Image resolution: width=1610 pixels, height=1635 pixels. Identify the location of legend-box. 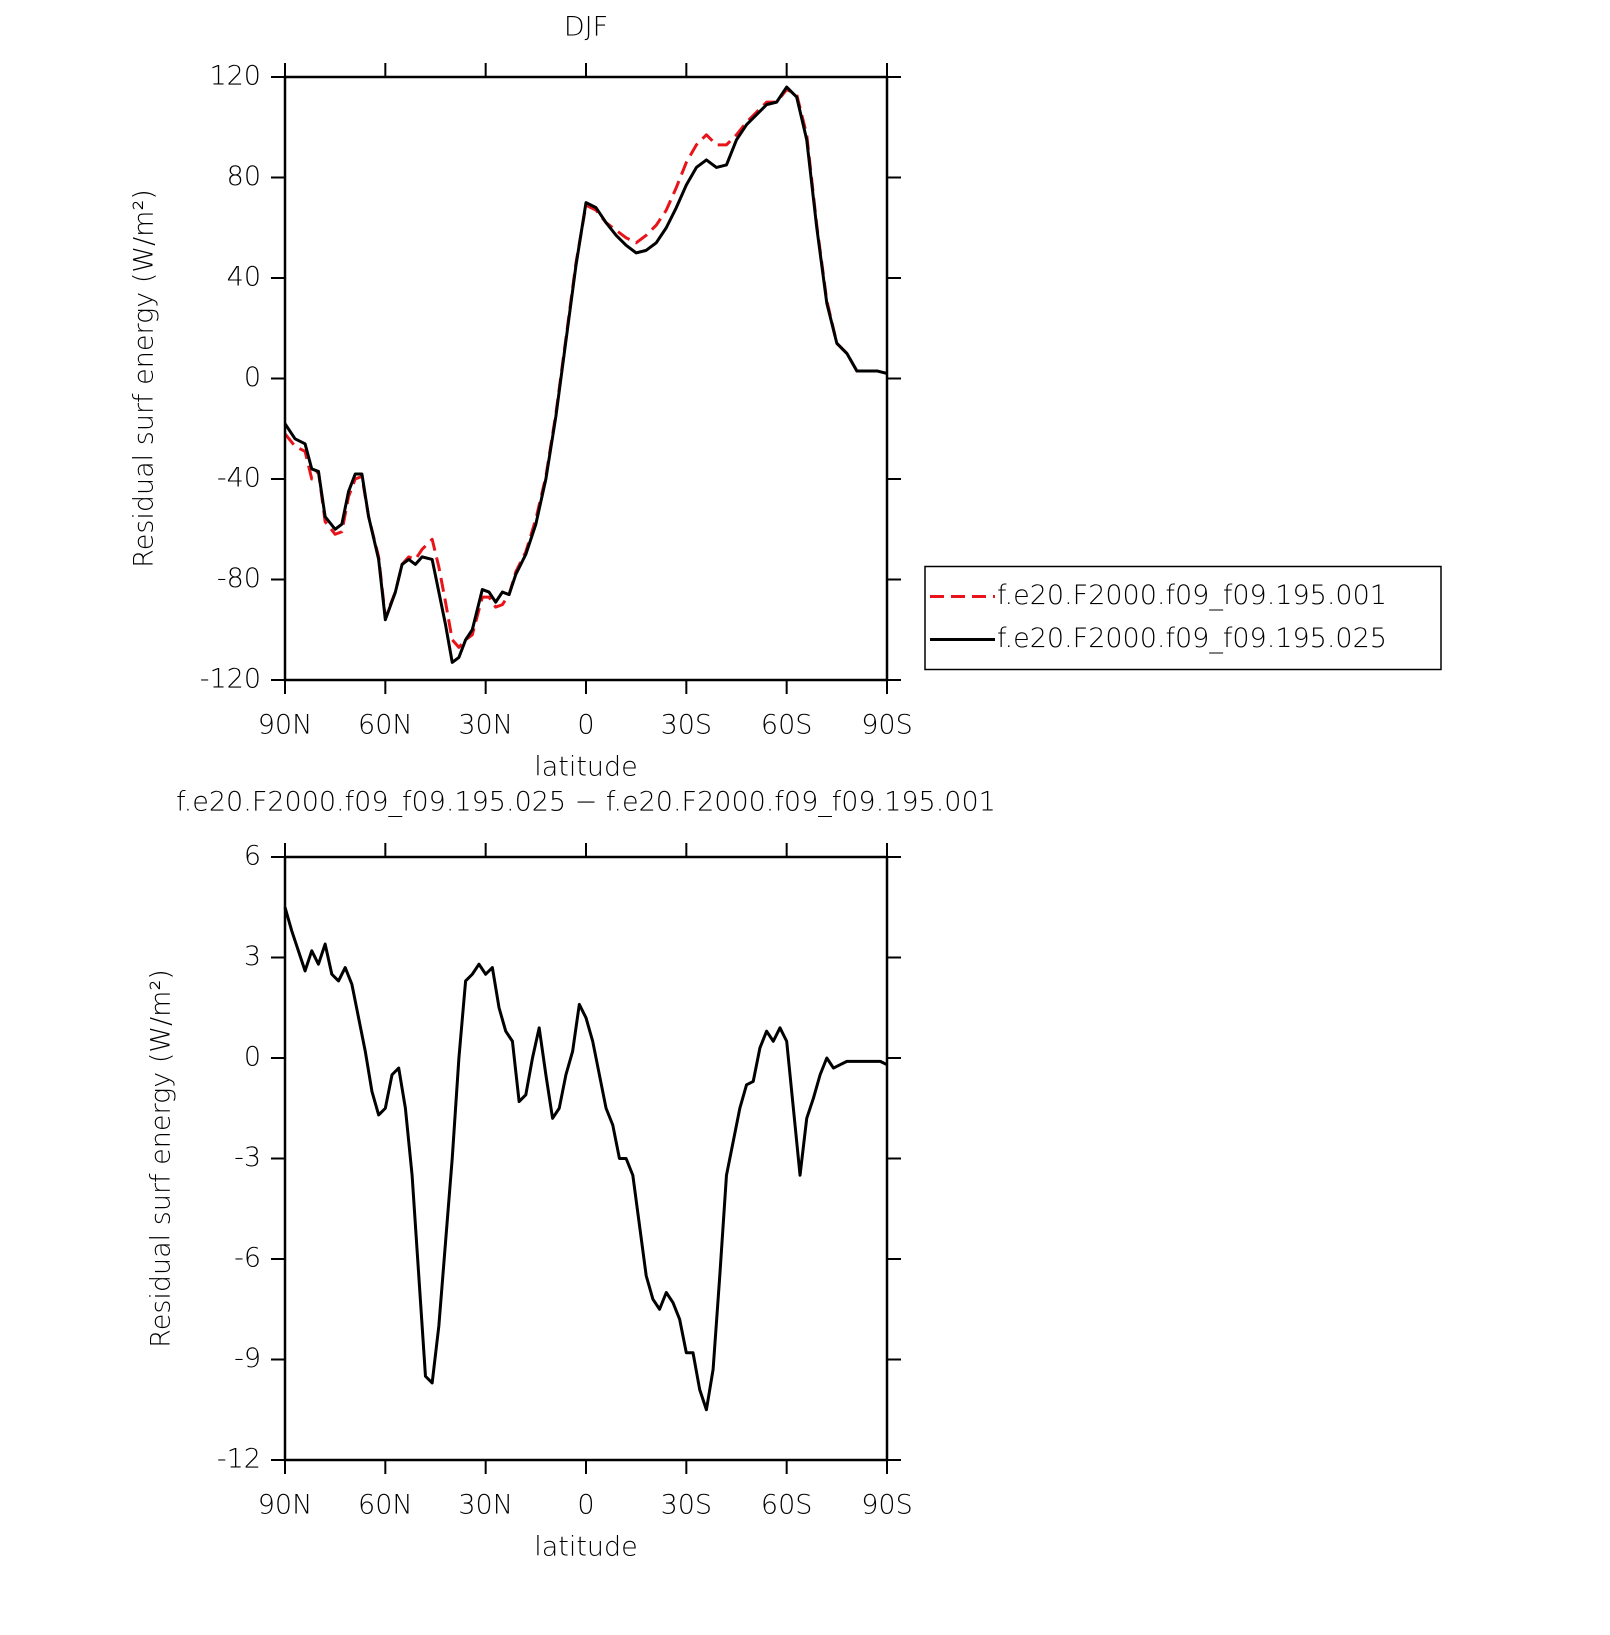
(1183, 618).